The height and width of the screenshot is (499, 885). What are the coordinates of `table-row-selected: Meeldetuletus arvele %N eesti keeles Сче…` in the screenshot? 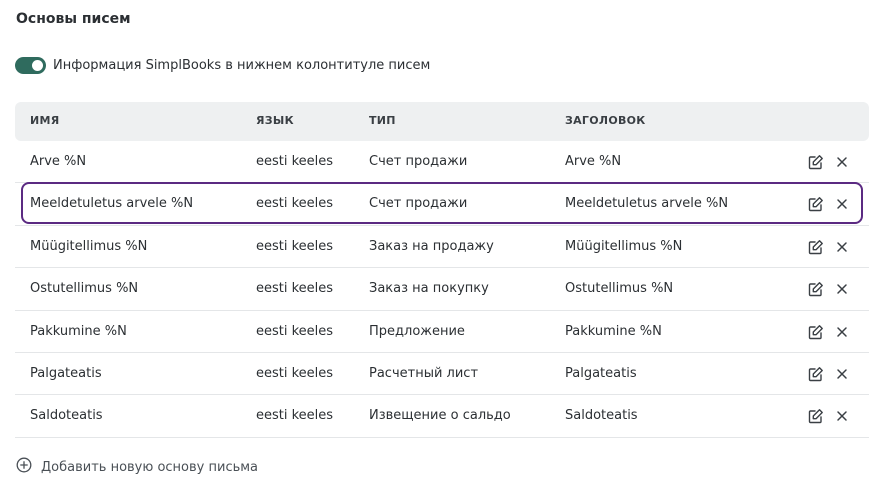 It's located at (442, 204).